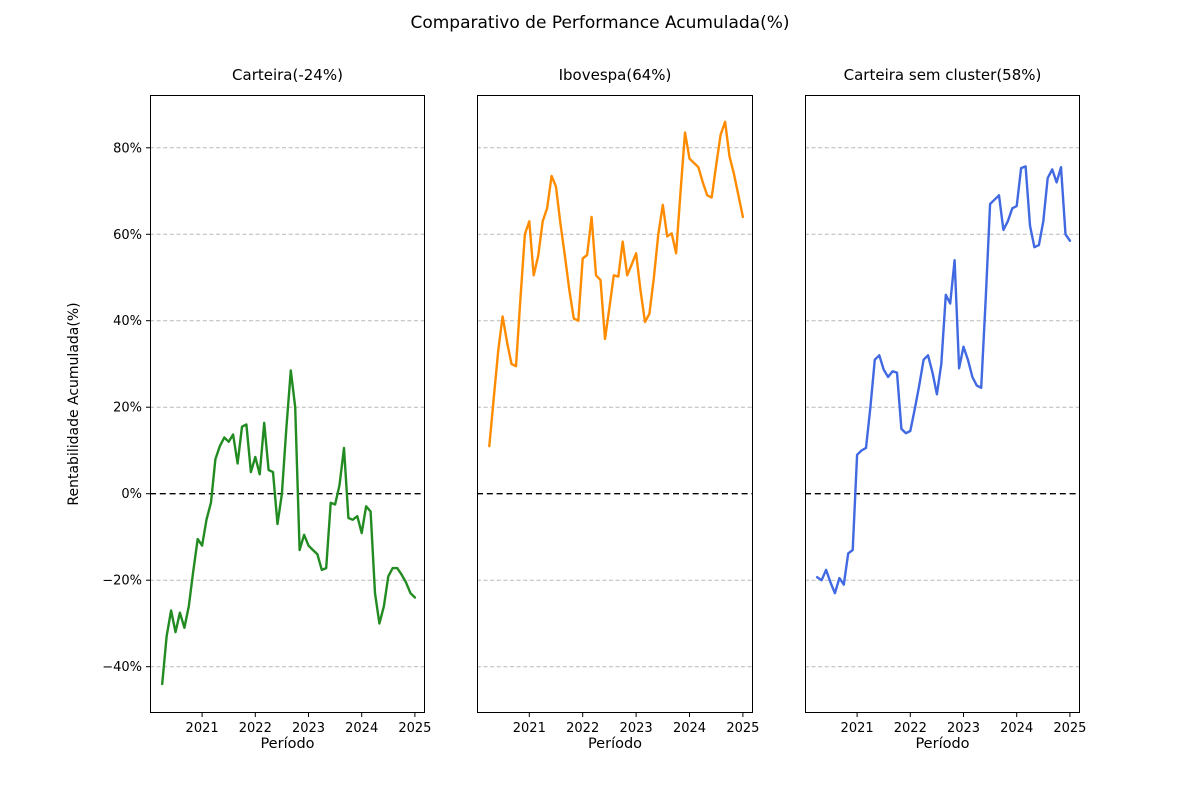  What do you see at coordinates (287, 744) in the screenshot?
I see `x-axis-label-carteira: Período` at bounding box center [287, 744].